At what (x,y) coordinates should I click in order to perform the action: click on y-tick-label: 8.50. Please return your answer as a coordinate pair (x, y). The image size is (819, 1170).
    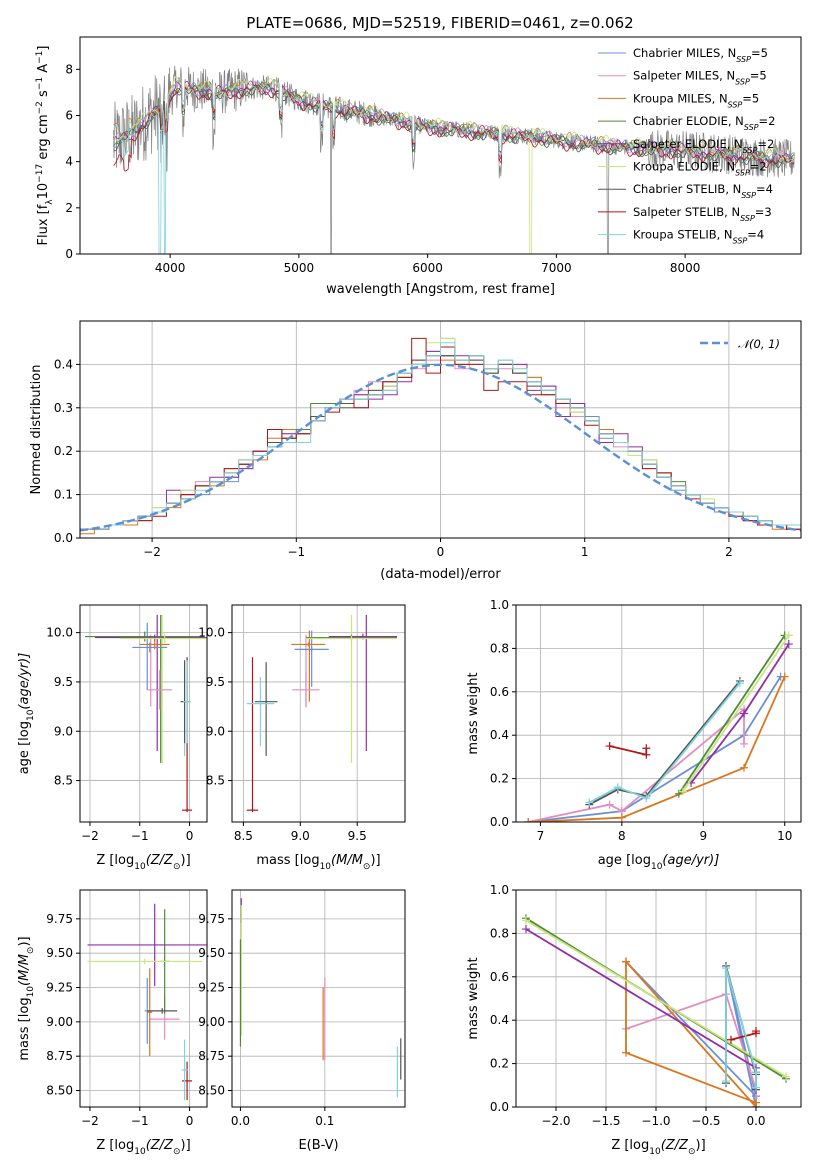
    Looking at the image, I should click on (211, 1091).